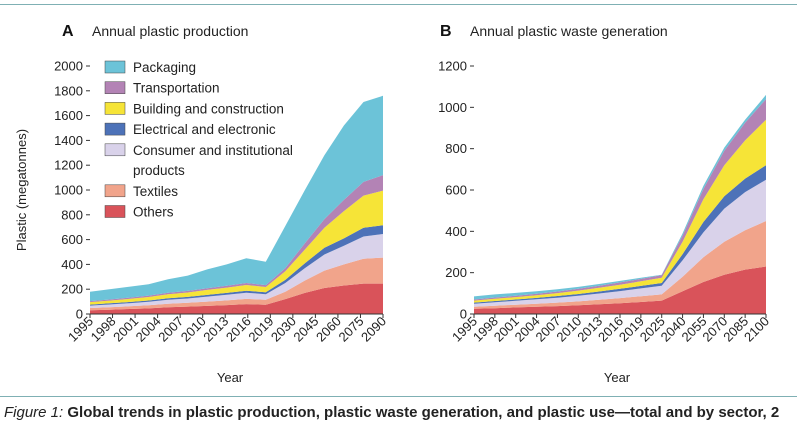  I want to click on panel-b-area-consumer-and-institutional-products, so click(620, 243).